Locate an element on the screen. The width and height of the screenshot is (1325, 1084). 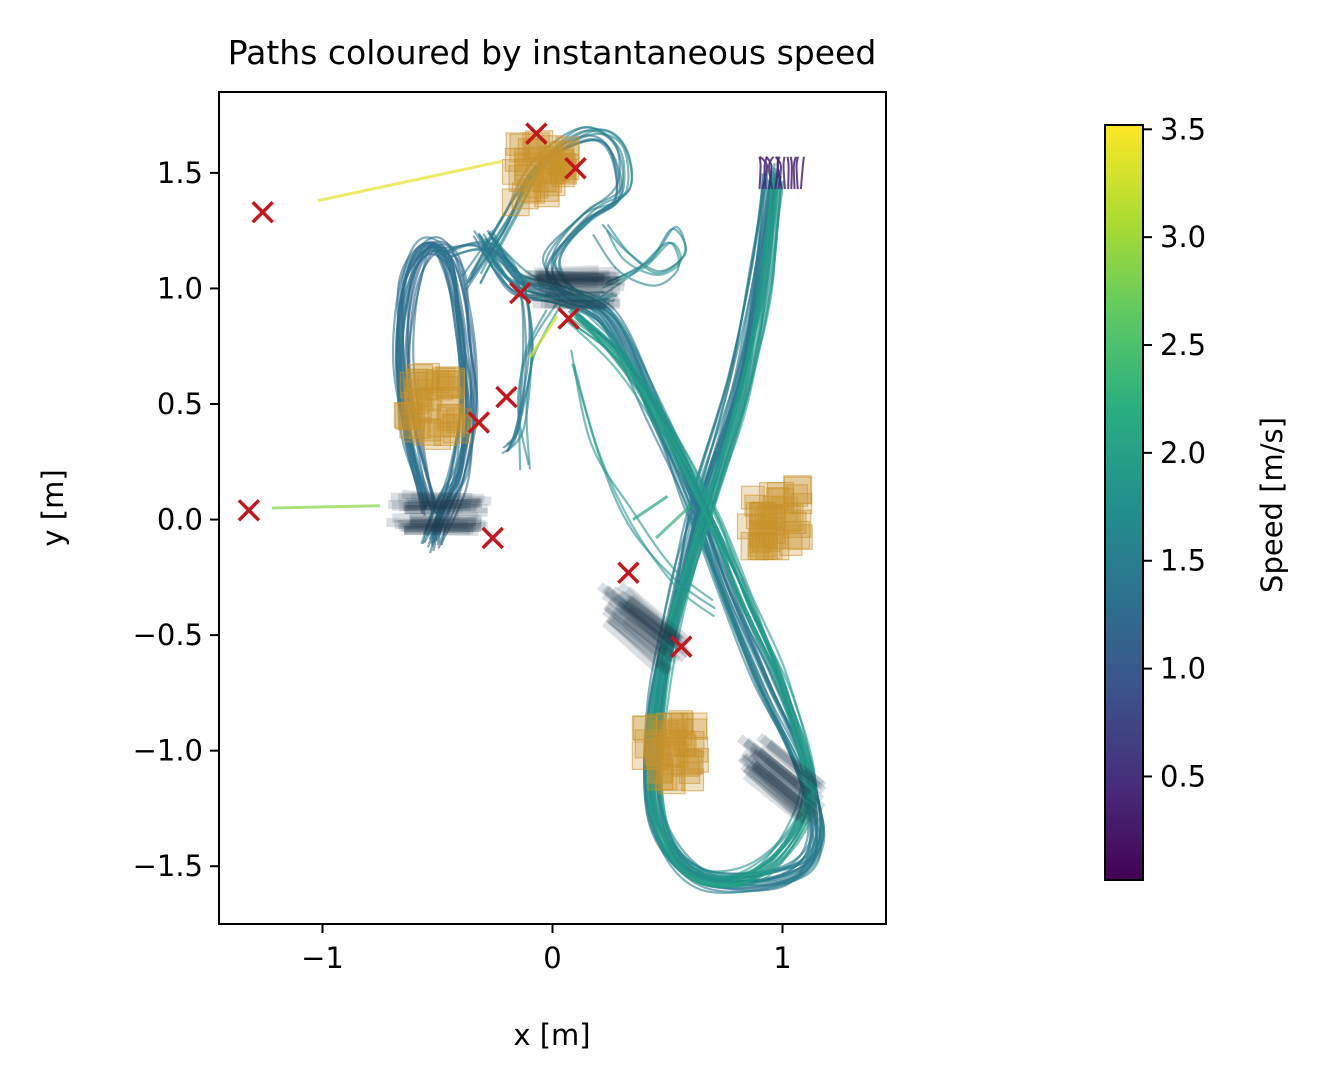
colorbar-frame is located at coordinates (1124, 502).